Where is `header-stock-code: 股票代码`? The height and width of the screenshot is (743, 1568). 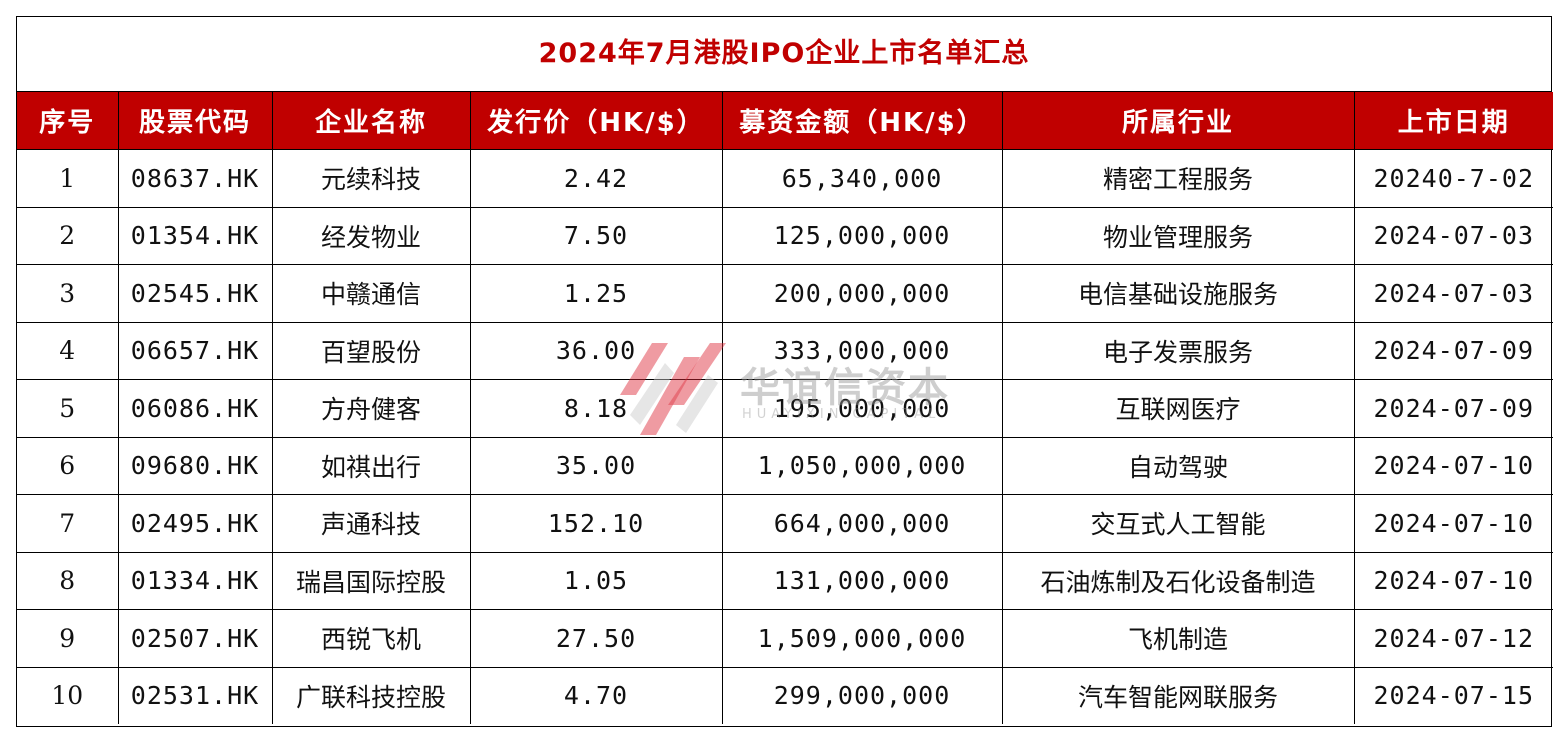
header-stock-code: 股票代码 is located at coordinates (195, 121).